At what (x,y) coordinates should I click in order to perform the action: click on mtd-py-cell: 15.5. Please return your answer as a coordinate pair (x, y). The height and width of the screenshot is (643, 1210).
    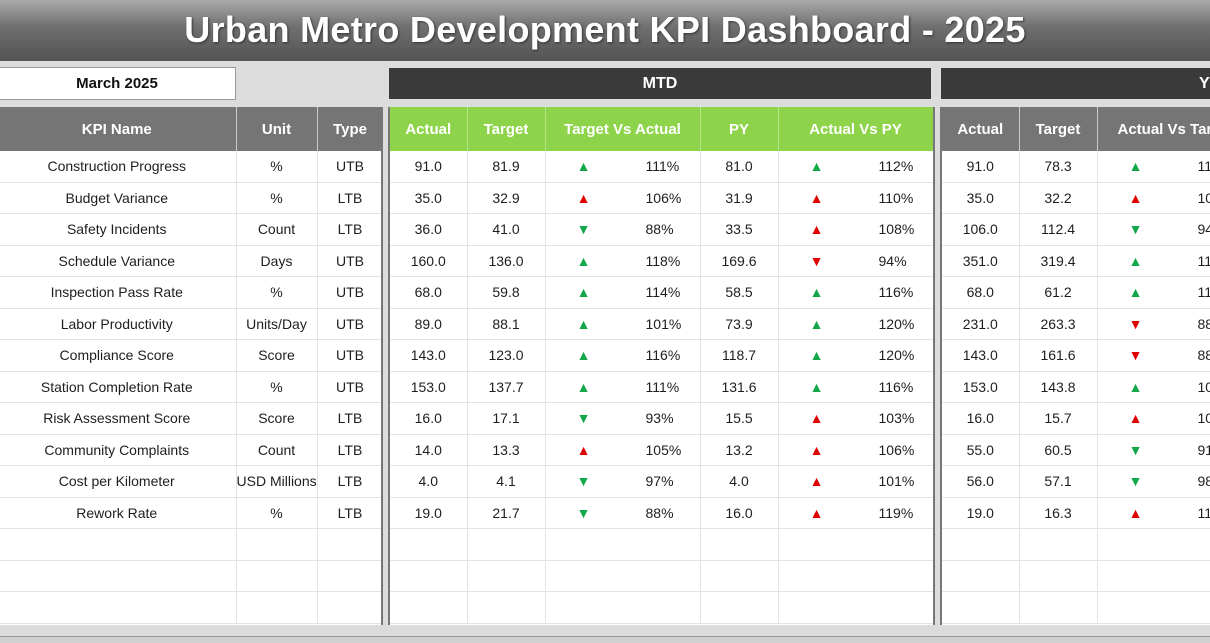
    Looking at the image, I should click on (739, 419).